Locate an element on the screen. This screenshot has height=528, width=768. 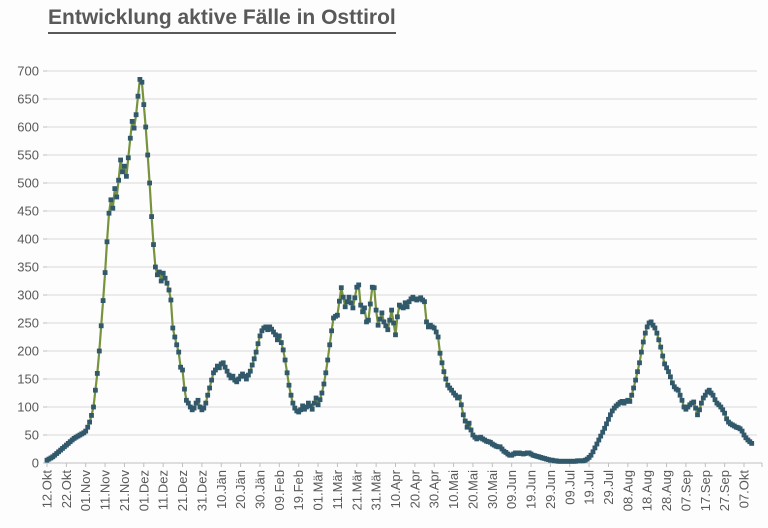
x-axis-label: 21.Nov is located at coordinates (124, 491).